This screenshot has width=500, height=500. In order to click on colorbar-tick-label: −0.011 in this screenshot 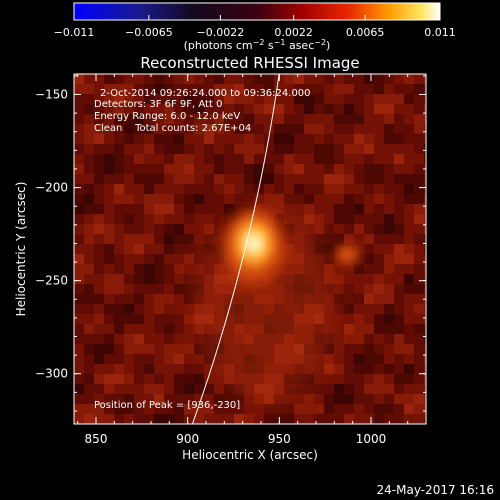, I will do `click(74, 32)`.